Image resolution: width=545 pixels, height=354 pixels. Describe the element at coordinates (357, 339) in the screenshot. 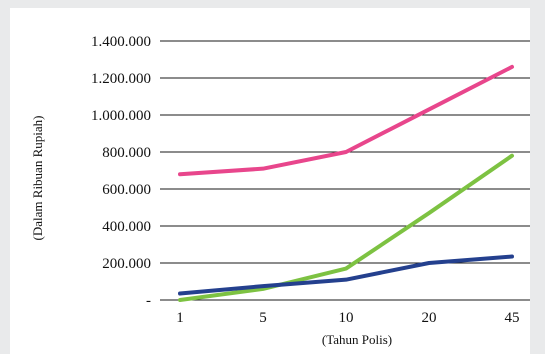

I see `x-axis-title: (Tahun Polis)` at that location.